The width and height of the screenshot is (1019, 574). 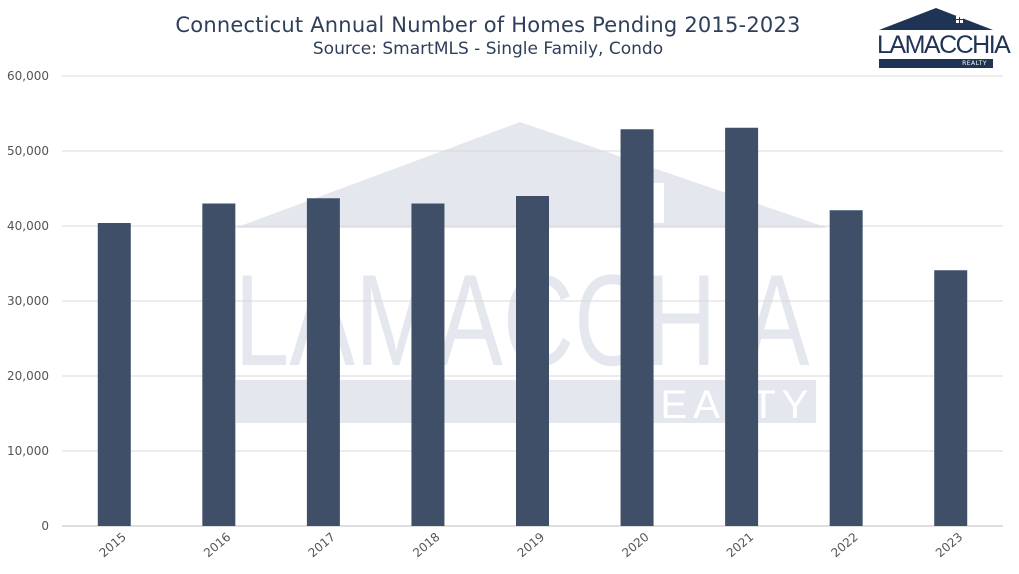 I want to click on logo-wordmark: LAMACCHIA, so click(x=944, y=45).